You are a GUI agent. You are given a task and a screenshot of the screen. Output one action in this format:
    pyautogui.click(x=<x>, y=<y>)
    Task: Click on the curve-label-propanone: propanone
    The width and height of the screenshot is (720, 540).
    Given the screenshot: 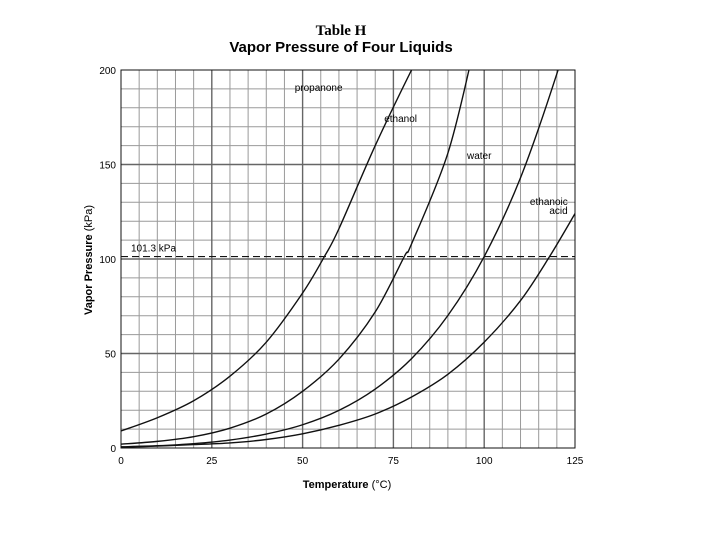 What is the action you would take?
    pyautogui.click(x=319, y=88)
    